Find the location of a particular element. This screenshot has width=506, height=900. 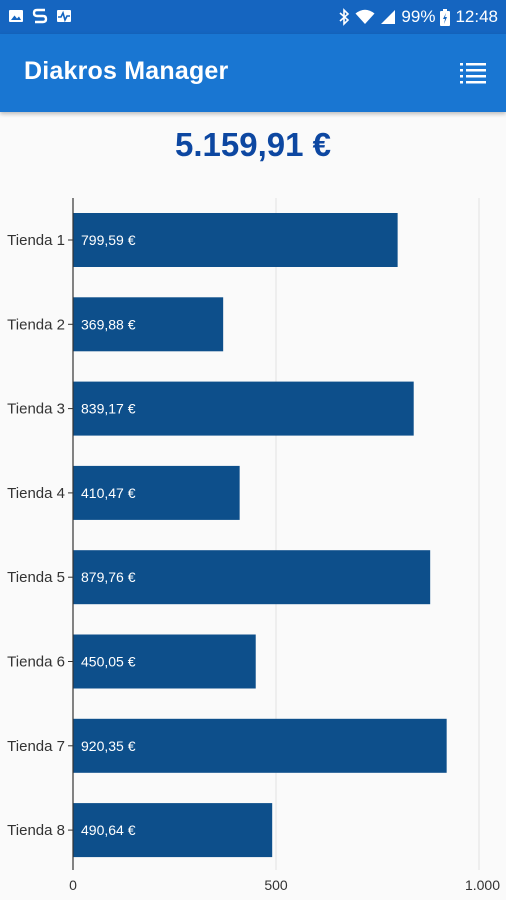

bar-value-label: 879,76 € is located at coordinates (108, 577).